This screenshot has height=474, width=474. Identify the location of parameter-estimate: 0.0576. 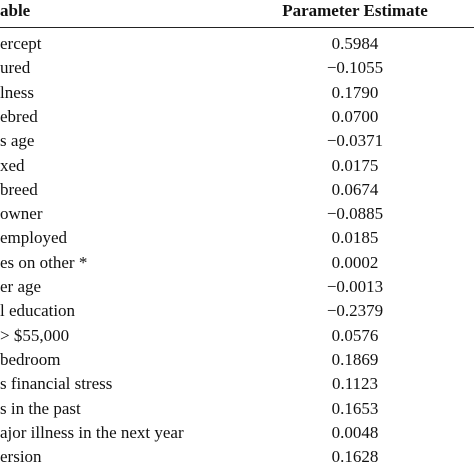
(355, 335).